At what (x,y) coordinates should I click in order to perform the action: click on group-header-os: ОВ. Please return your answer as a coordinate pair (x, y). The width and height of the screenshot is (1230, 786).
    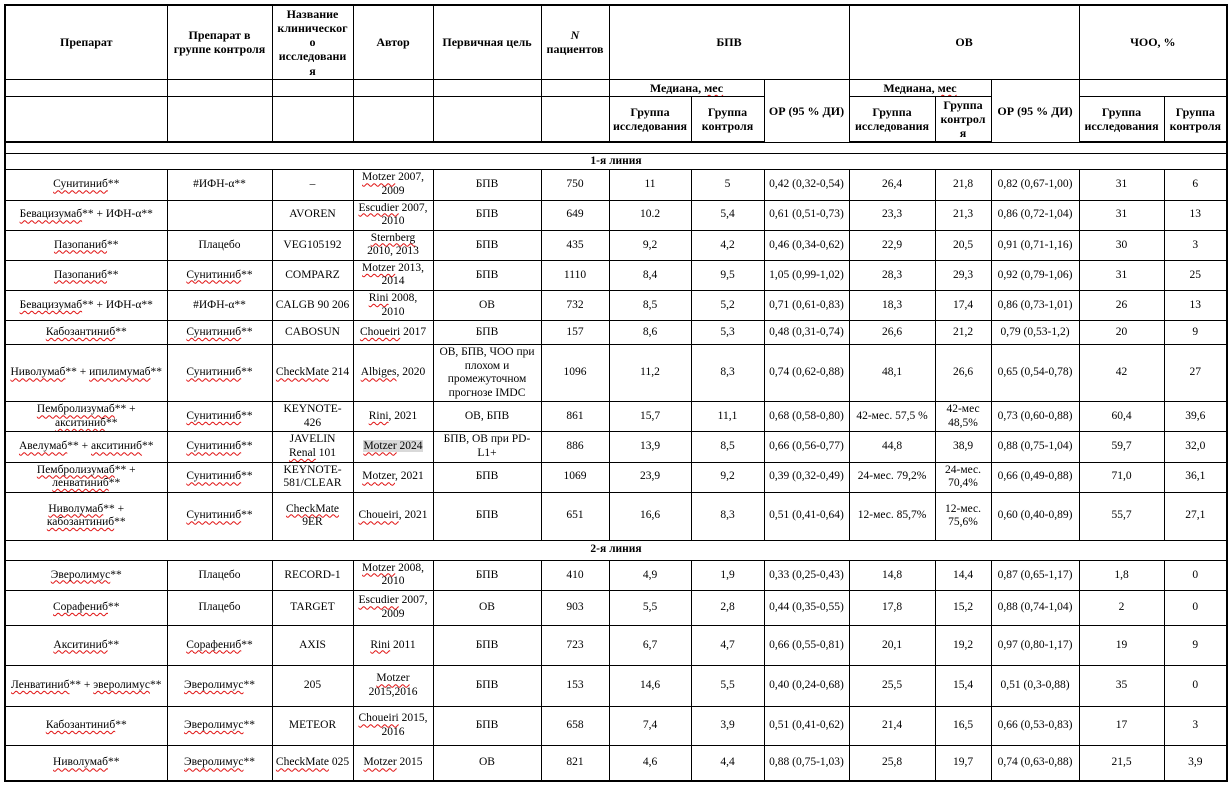
    Looking at the image, I should click on (964, 42).